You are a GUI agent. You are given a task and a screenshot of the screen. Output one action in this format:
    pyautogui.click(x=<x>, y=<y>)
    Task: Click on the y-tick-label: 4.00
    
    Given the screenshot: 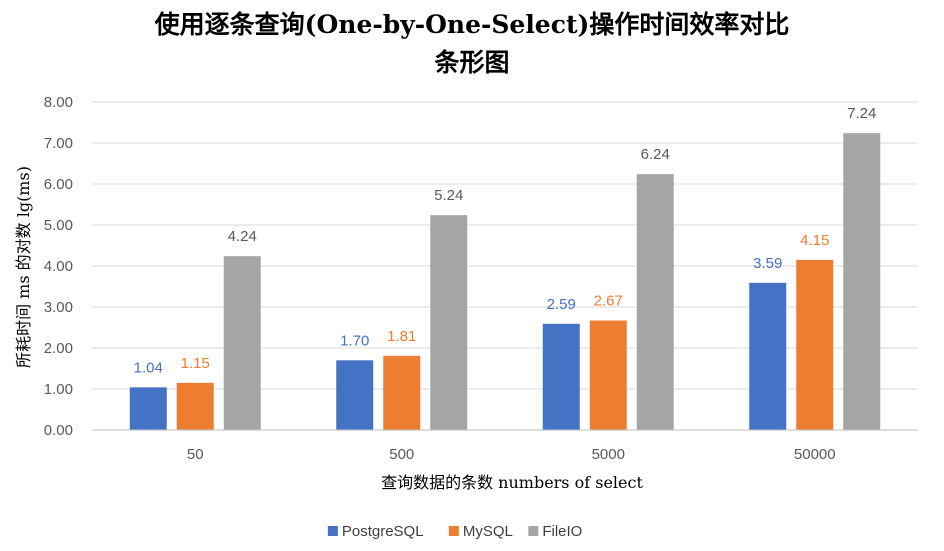 What is the action you would take?
    pyautogui.click(x=58, y=266)
    